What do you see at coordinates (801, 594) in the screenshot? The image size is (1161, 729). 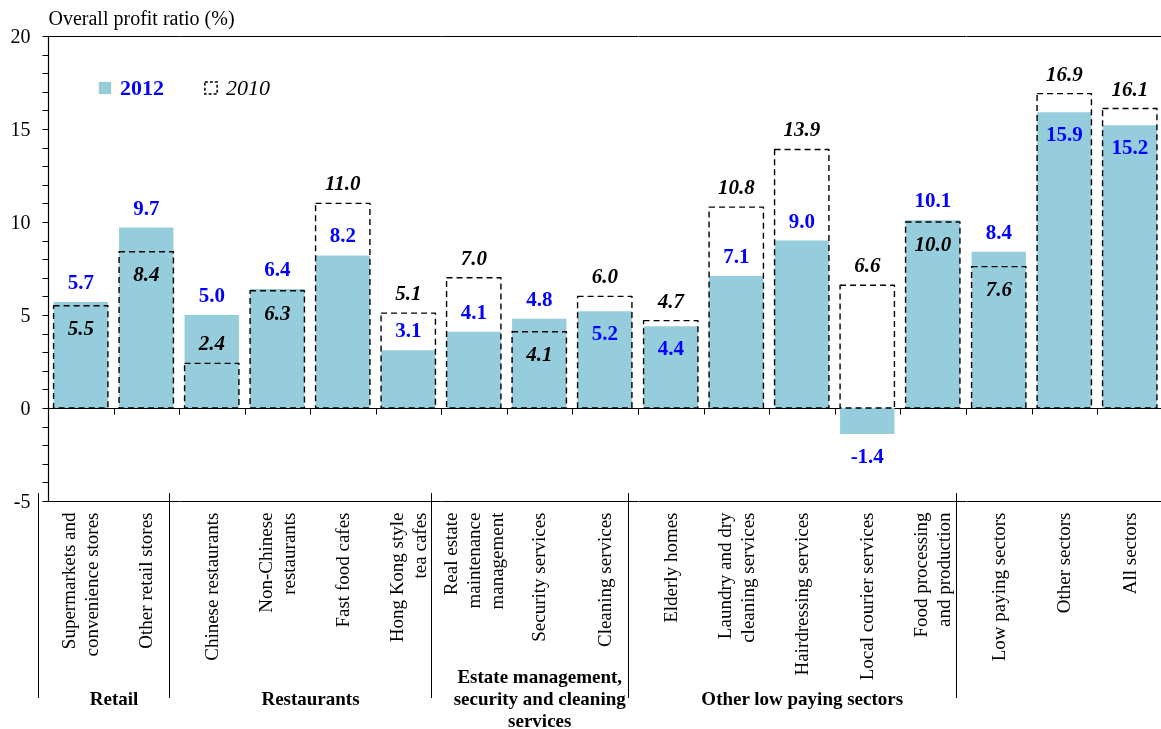 I see `x-tick-label: Hairdressing services` at bounding box center [801, 594].